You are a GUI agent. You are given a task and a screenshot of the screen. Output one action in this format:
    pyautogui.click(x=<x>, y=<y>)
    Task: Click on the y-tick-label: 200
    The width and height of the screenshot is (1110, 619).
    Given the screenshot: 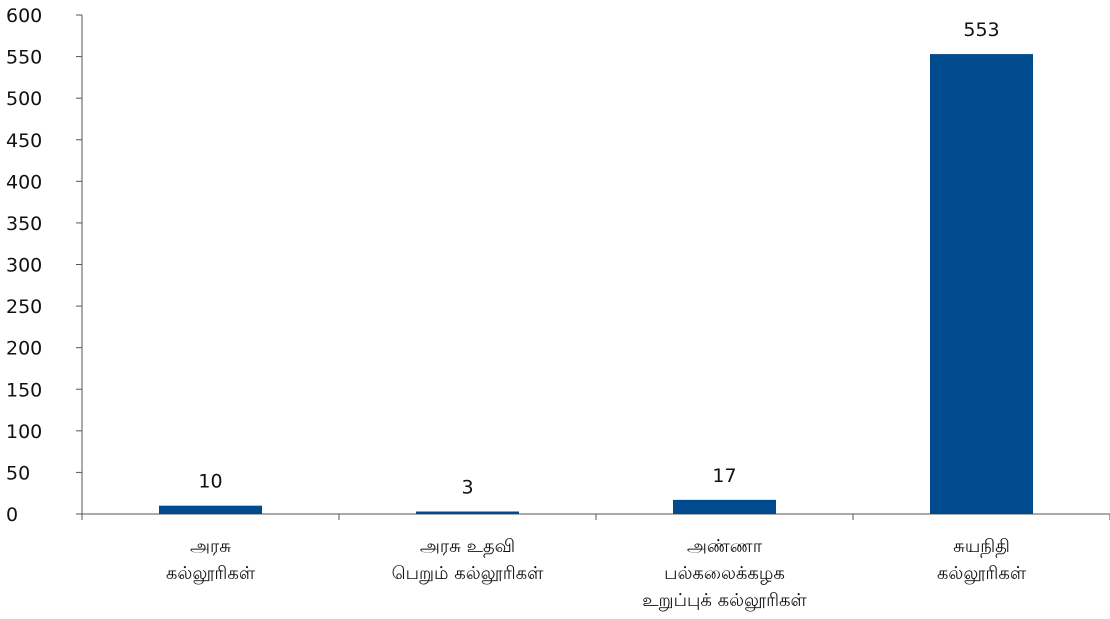 What is the action you would take?
    pyautogui.click(x=24, y=349)
    